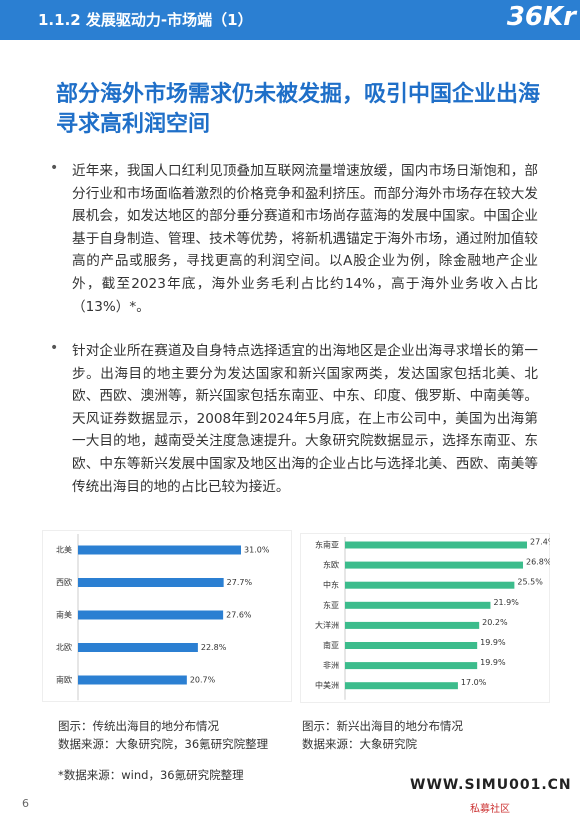 The image size is (580, 820). Describe the element at coordinates (538, 562) in the screenshot. I see `value-label: 26.8%` at that location.